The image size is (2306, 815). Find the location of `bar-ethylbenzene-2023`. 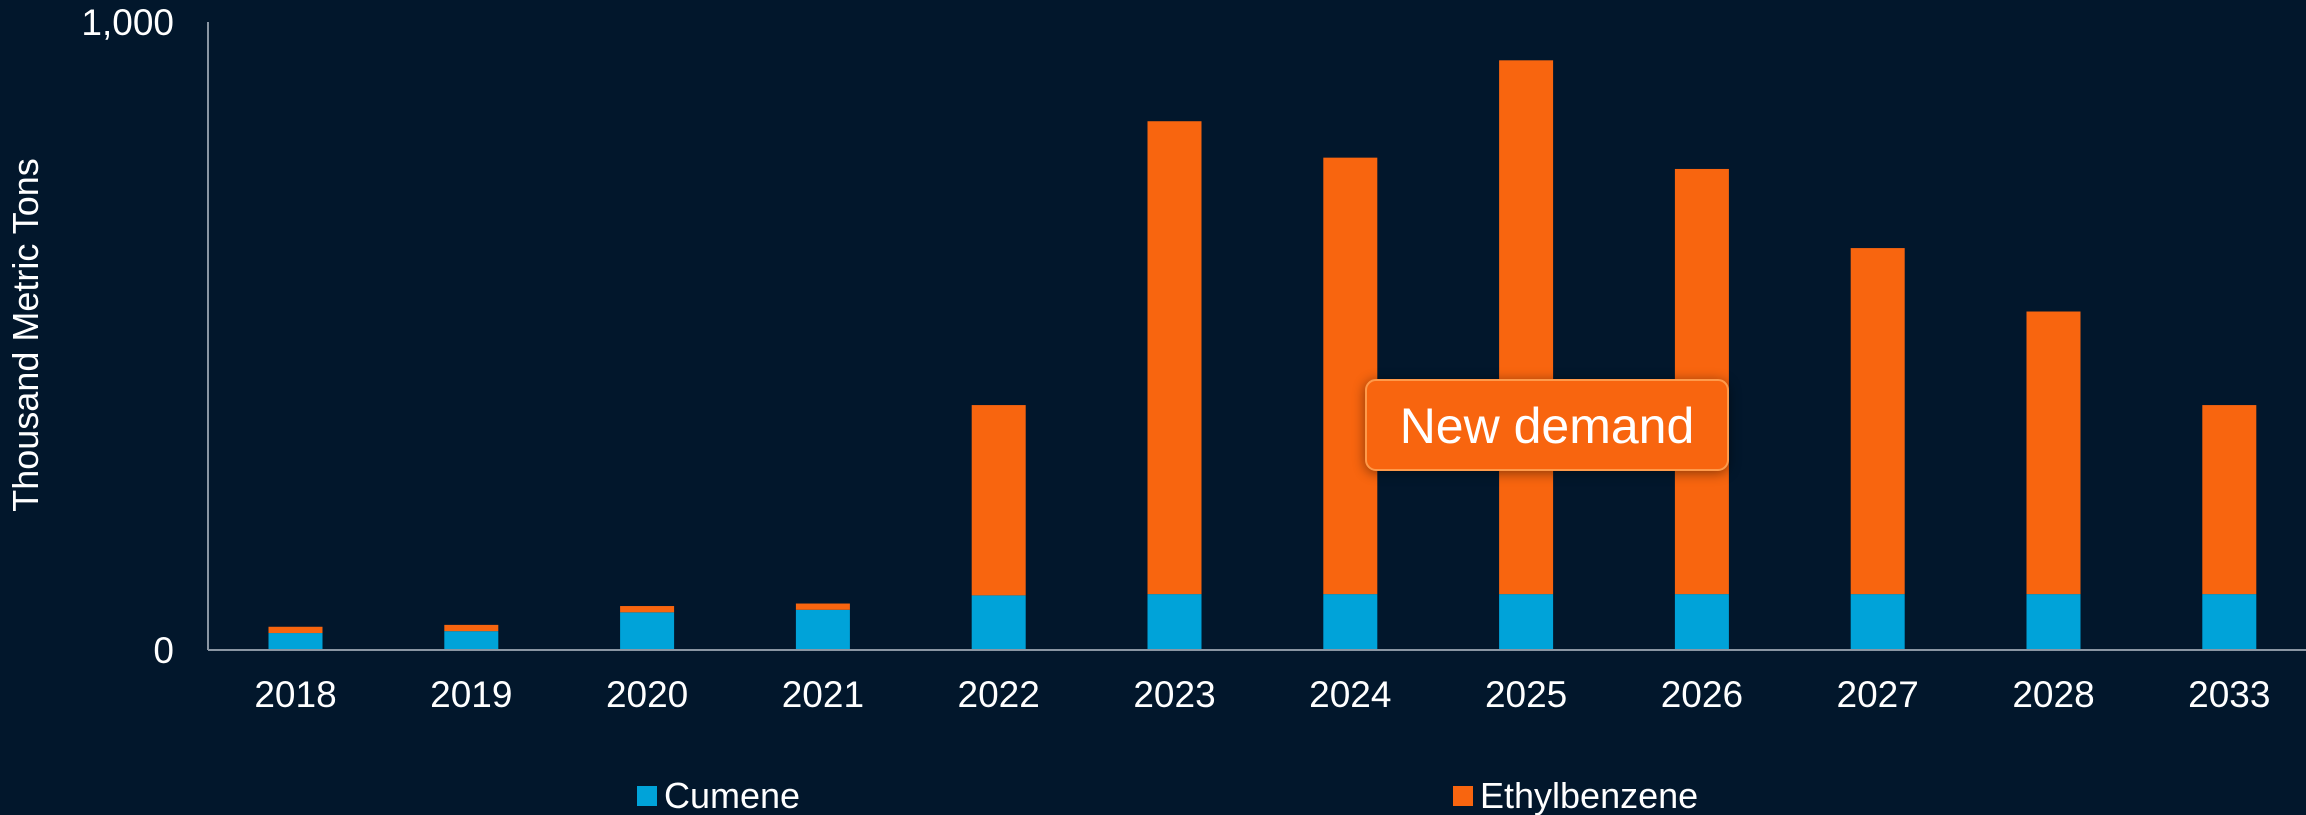

bar-ethylbenzene-2023 is located at coordinates (1174, 358).